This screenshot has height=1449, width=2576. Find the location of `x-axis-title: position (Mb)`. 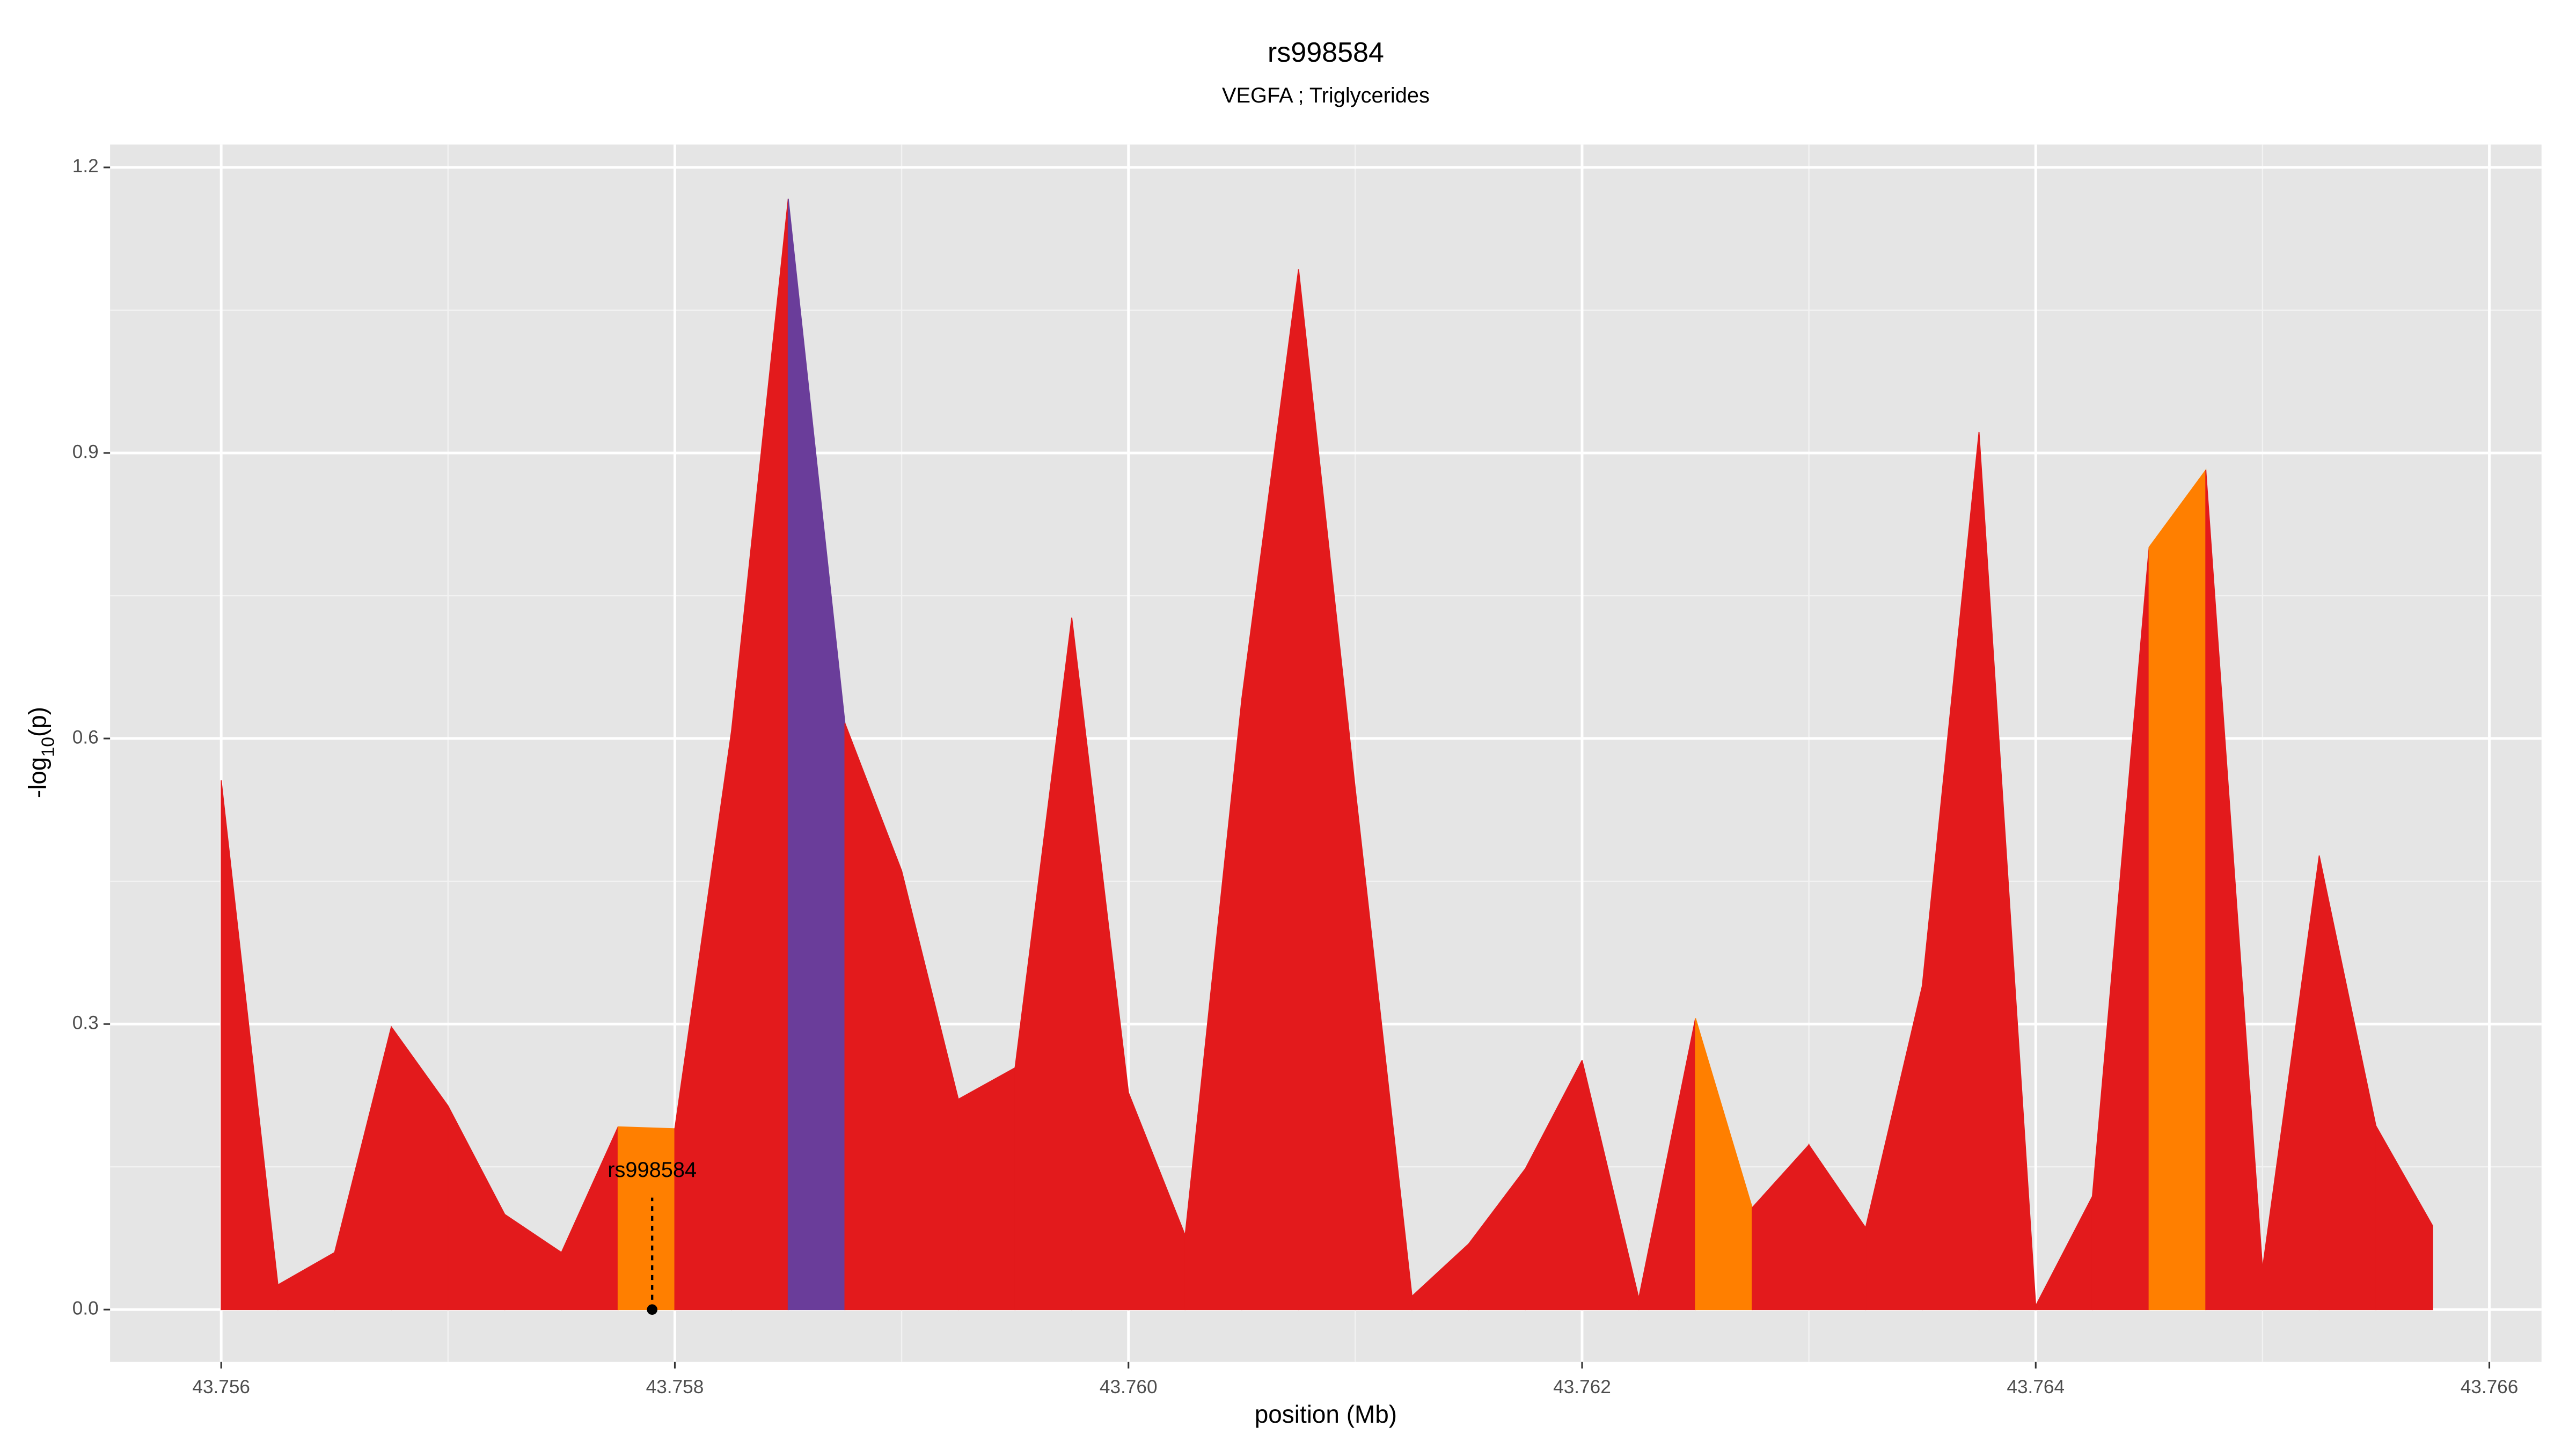

x-axis-title: position (Mb) is located at coordinates (1326, 1414).